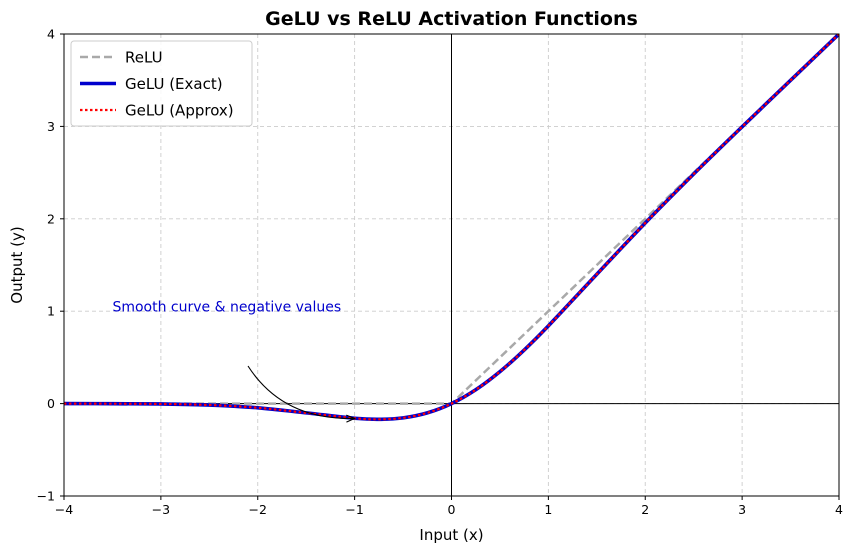 The height and width of the screenshot is (553, 853). I want to click on y-tick-label-4: 3, so click(51, 126).